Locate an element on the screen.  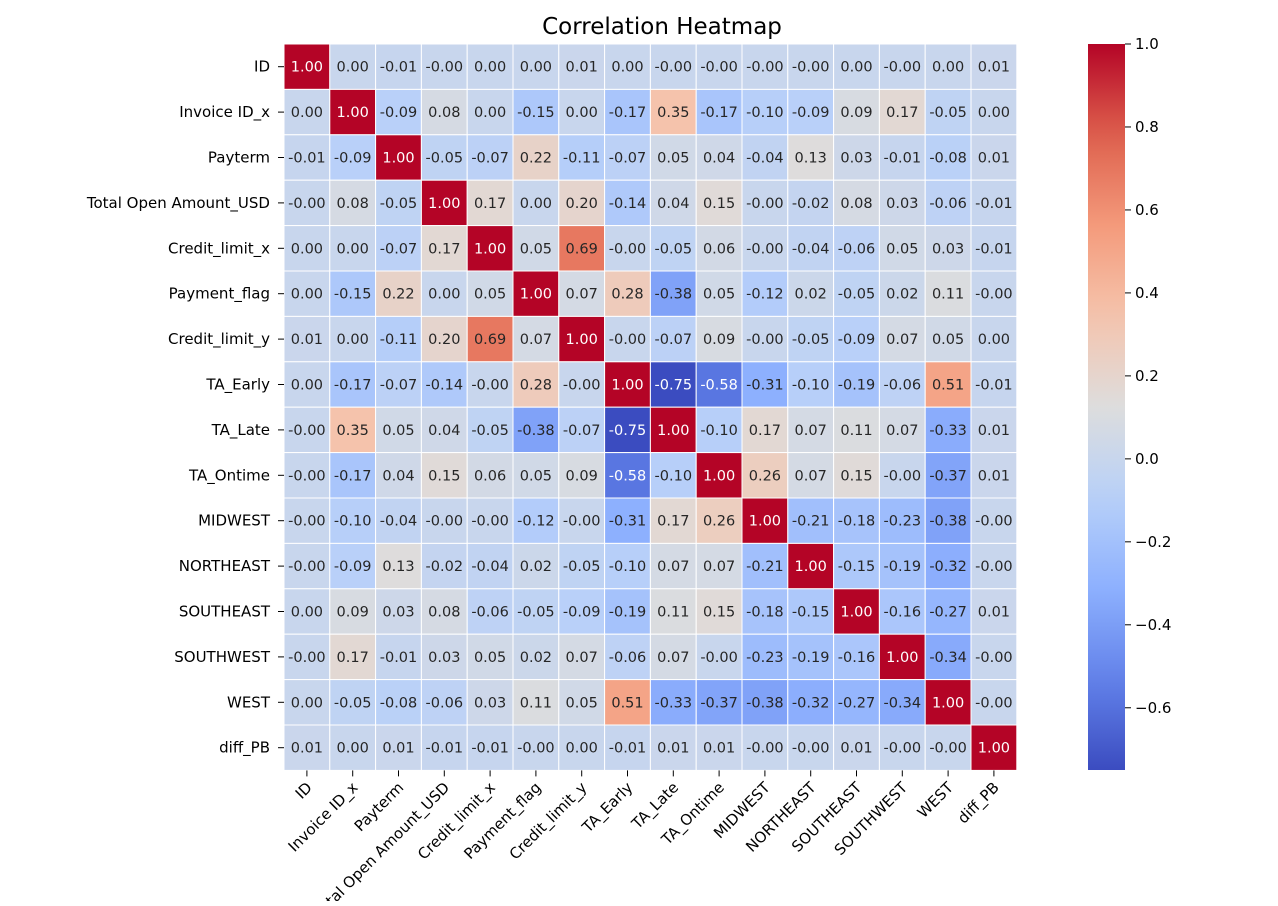
heatmap-cell-value: 0.06 is located at coordinates (490, 476).